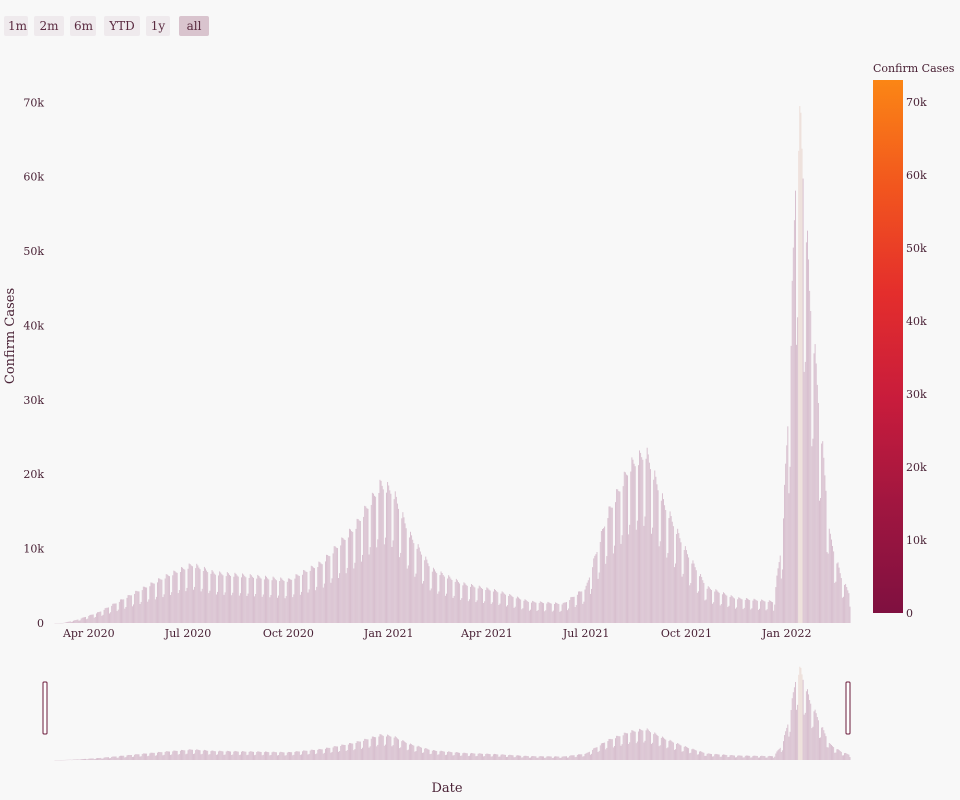 The width and height of the screenshot is (960, 800). What do you see at coordinates (83, 26) in the screenshot?
I see `range-button-6m: 6m` at bounding box center [83, 26].